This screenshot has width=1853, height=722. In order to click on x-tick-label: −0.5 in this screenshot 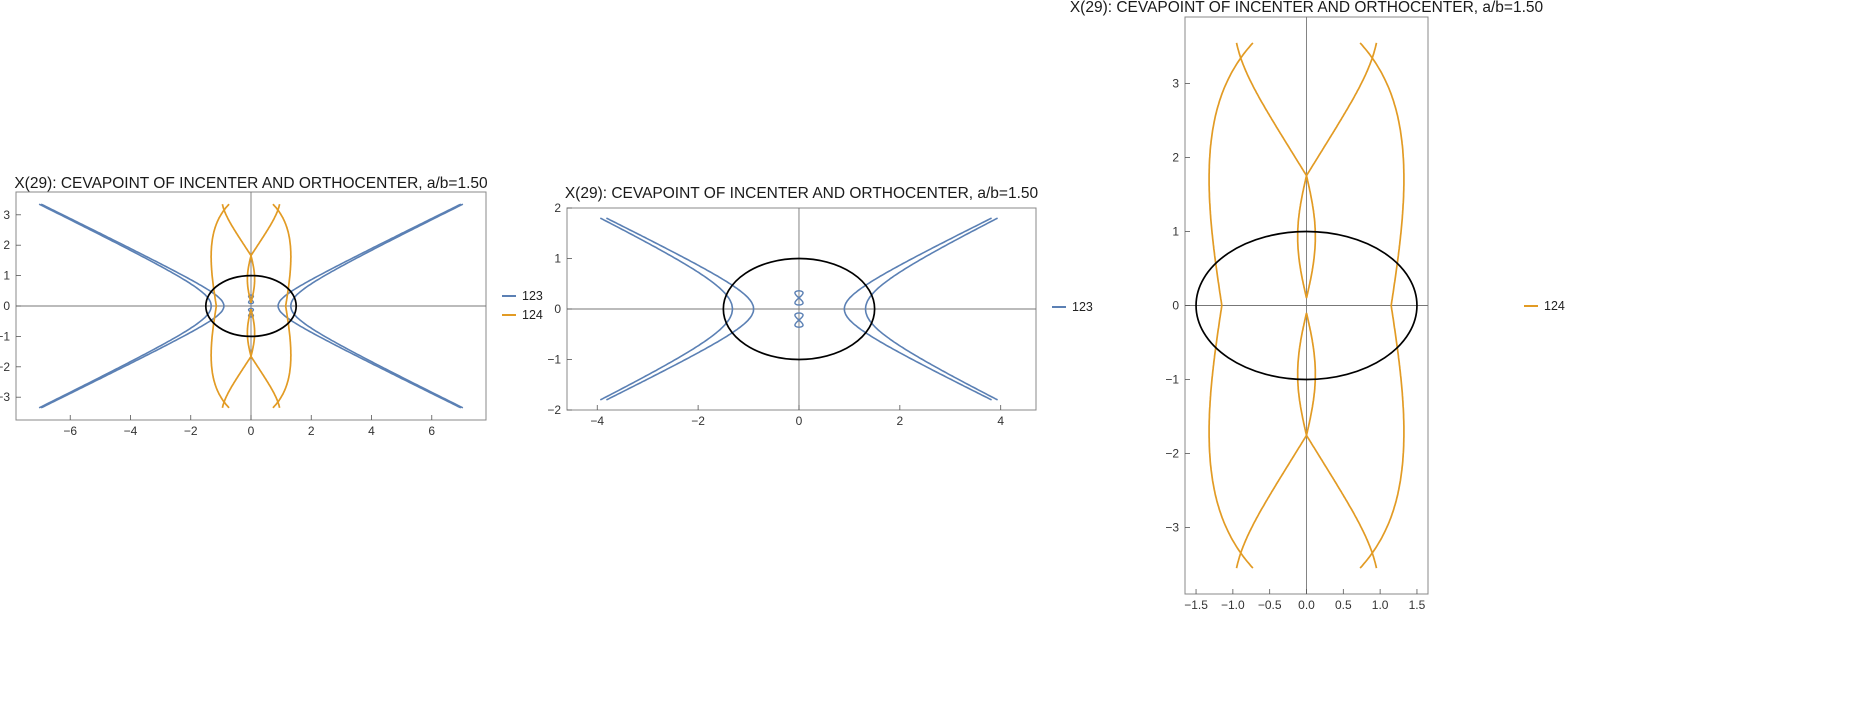, I will do `click(1270, 605)`.